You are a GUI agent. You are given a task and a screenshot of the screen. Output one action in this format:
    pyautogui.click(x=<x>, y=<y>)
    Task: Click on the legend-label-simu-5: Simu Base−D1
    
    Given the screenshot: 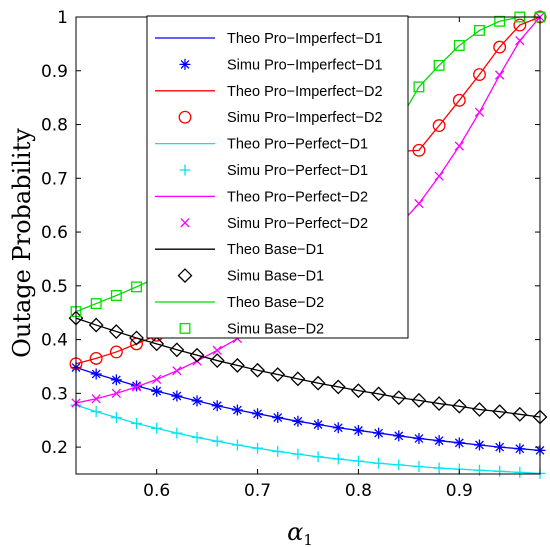 What is the action you would take?
    pyautogui.click(x=275, y=277)
    